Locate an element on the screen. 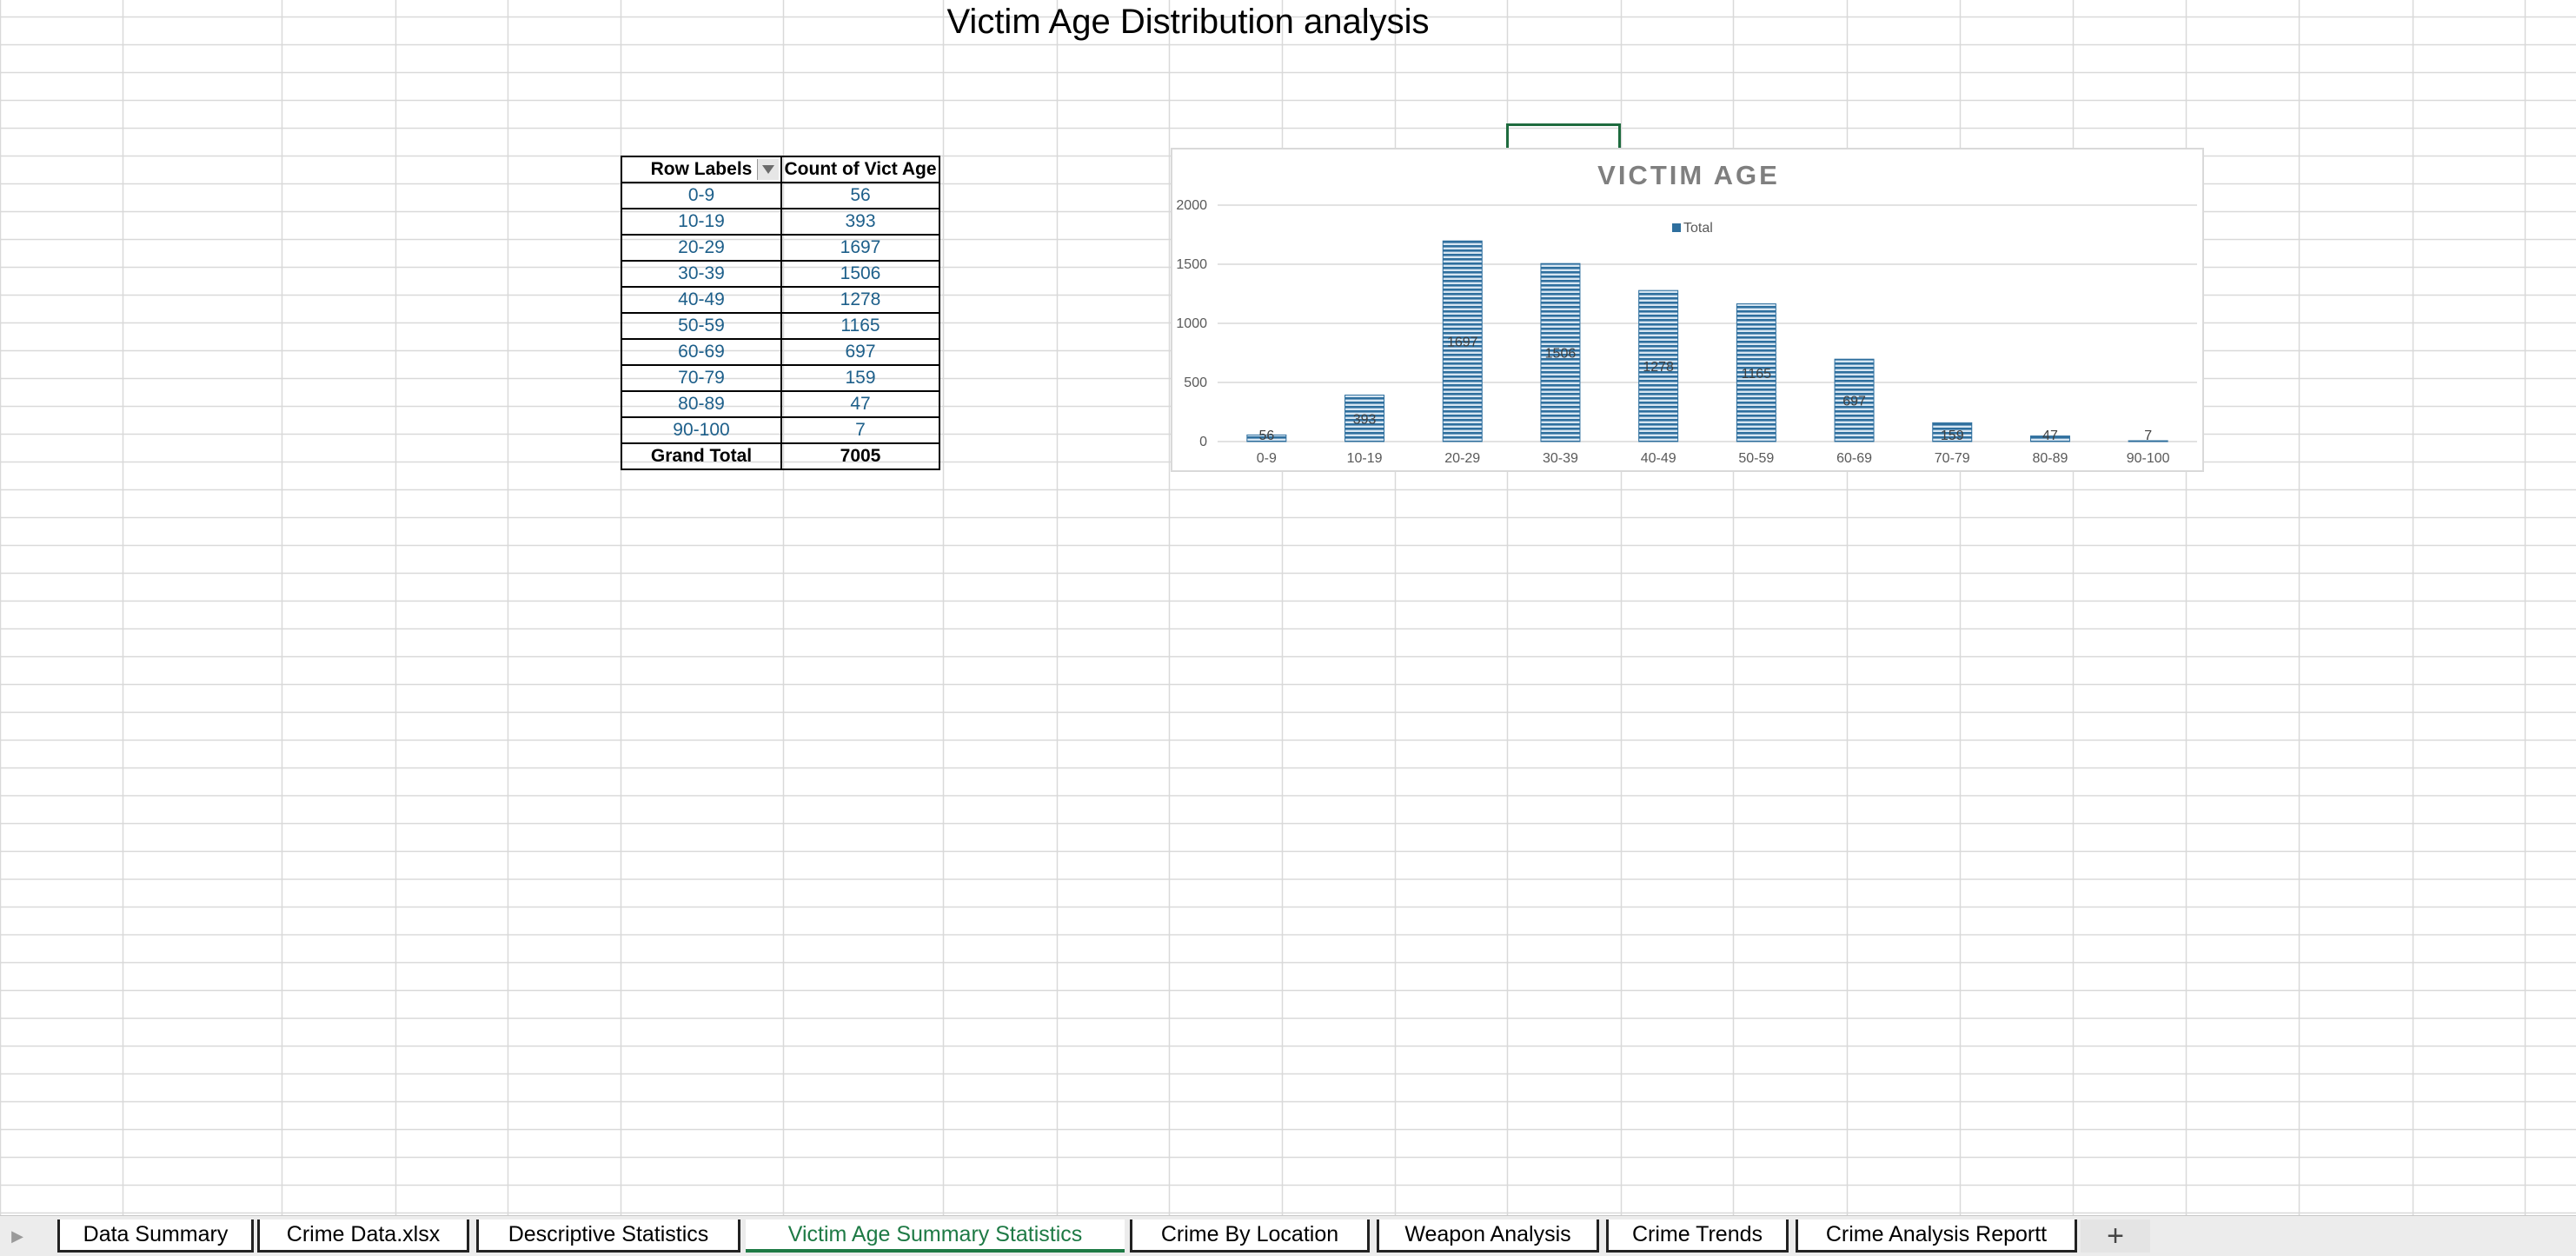 The height and width of the screenshot is (1256, 2576). pivot-row-label: 90-100 is located at coordinates (701, 430).